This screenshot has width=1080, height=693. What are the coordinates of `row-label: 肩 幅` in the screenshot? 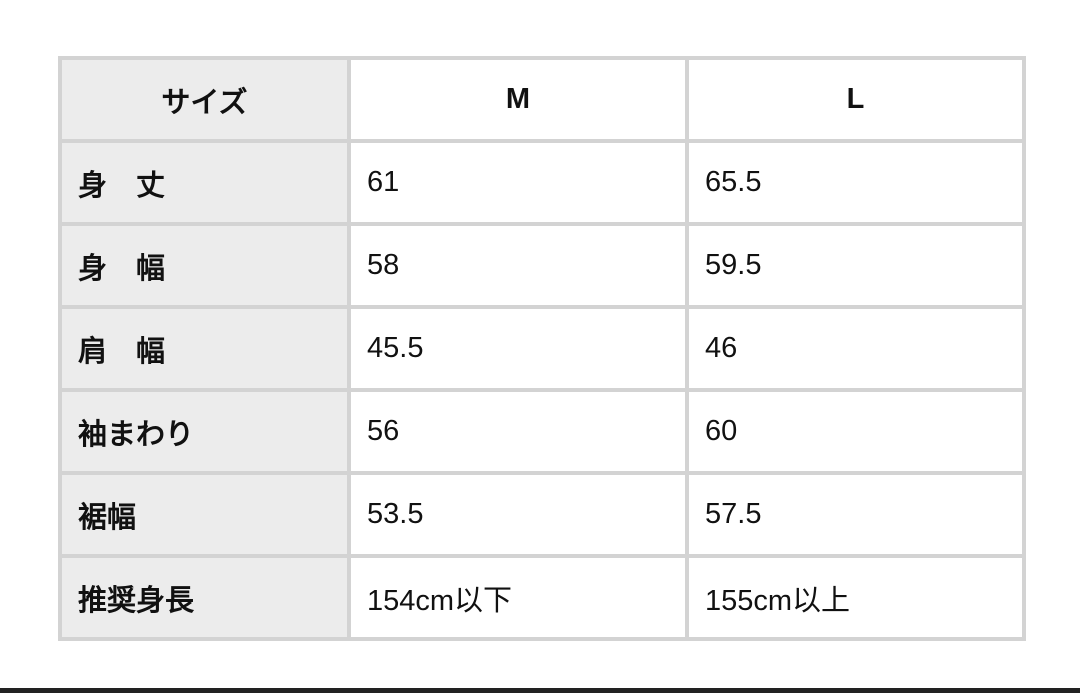 It's located at (204, 348).